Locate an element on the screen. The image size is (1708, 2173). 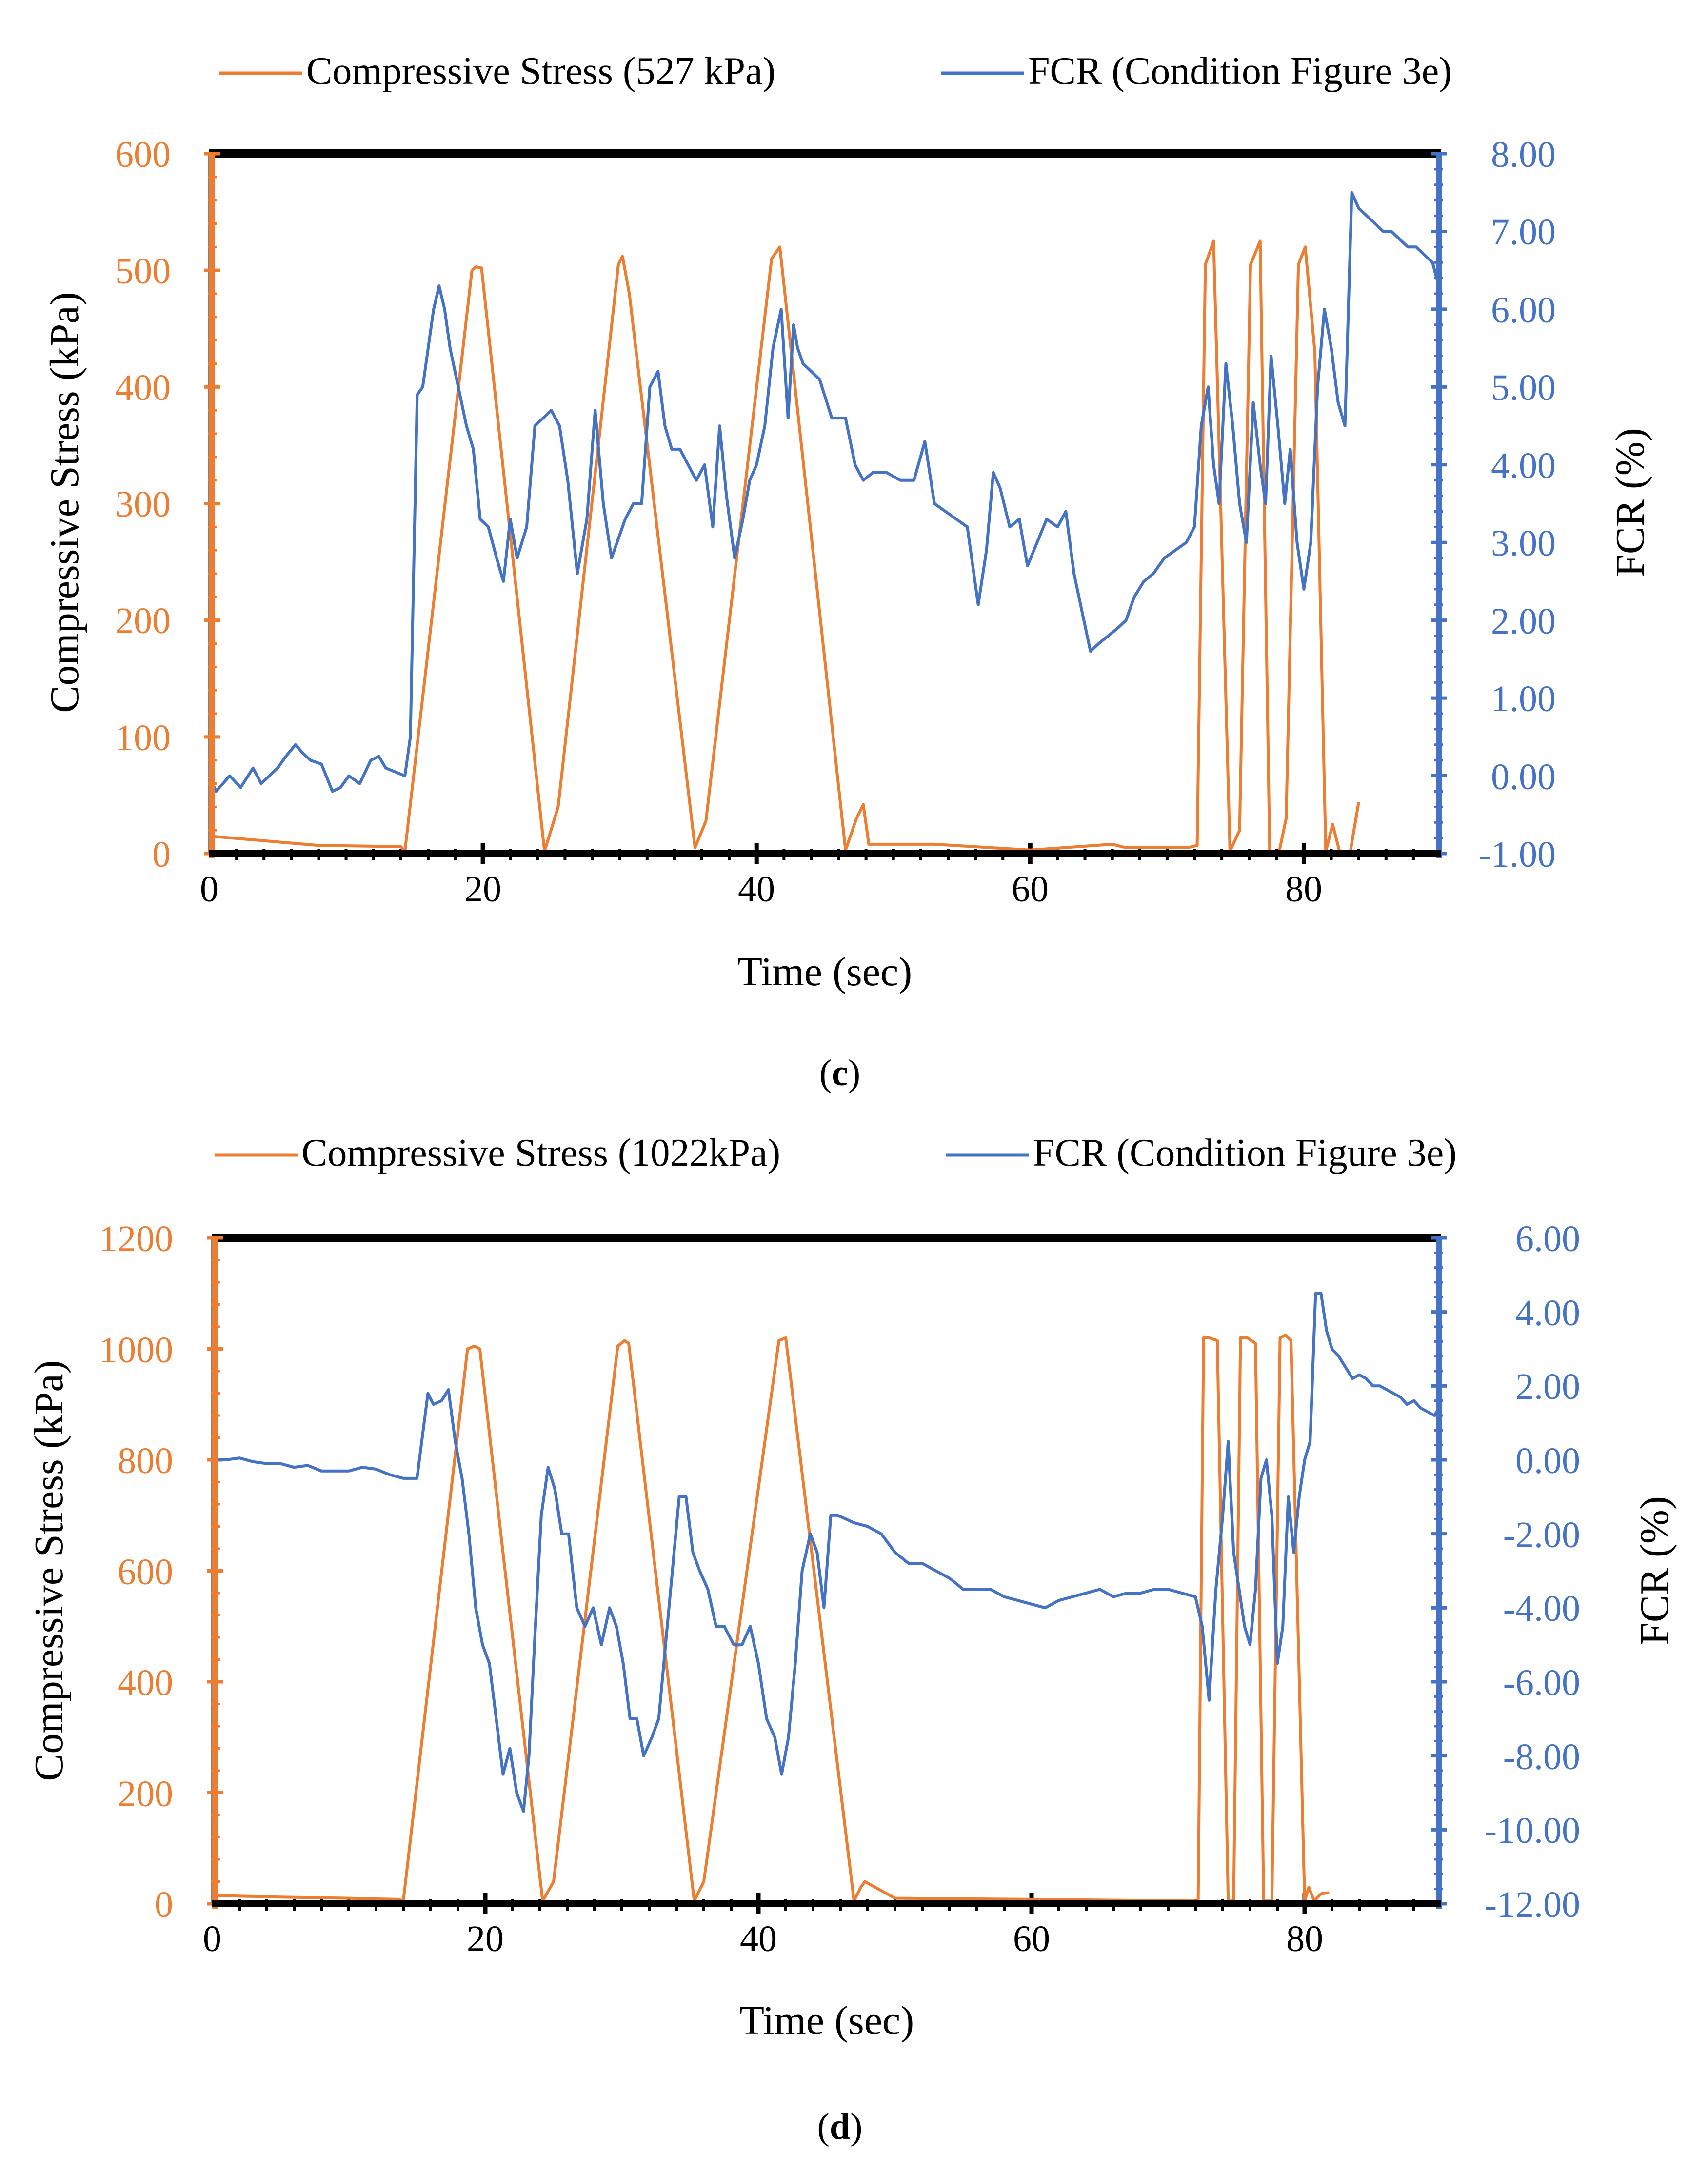
panel-label-c: (c) is located at coordinates (839, 1073).